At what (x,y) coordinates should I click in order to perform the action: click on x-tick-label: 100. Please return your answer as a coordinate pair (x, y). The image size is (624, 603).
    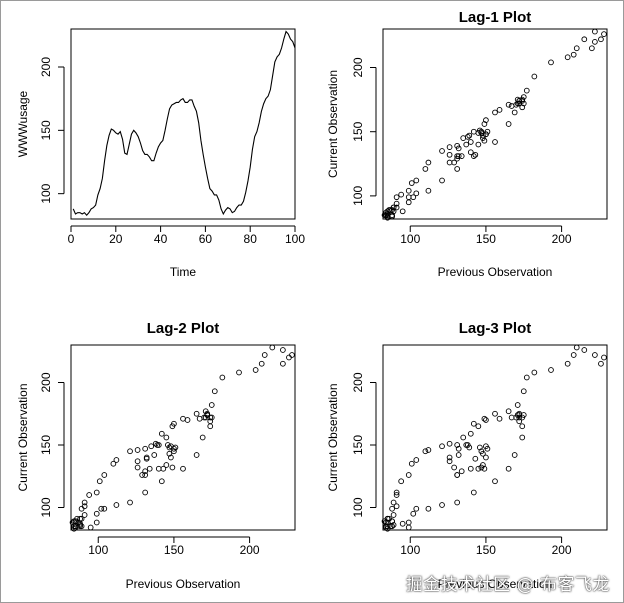
    Looking at the image, I should click on (410, 550).